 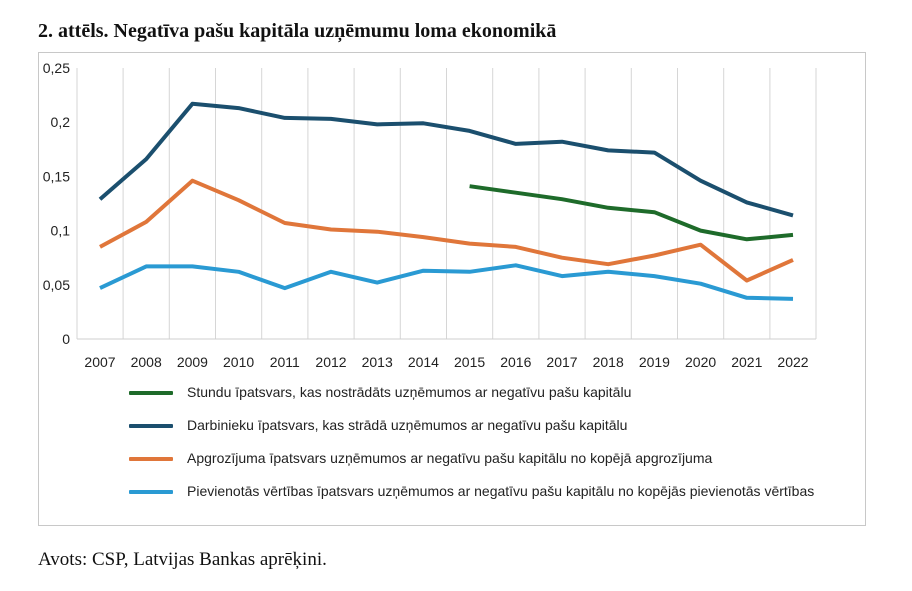 What do you see at coordinates (608, 362) in the screenshot?
I see `x-tick-label: 2018` at bounding box center [608, 362].